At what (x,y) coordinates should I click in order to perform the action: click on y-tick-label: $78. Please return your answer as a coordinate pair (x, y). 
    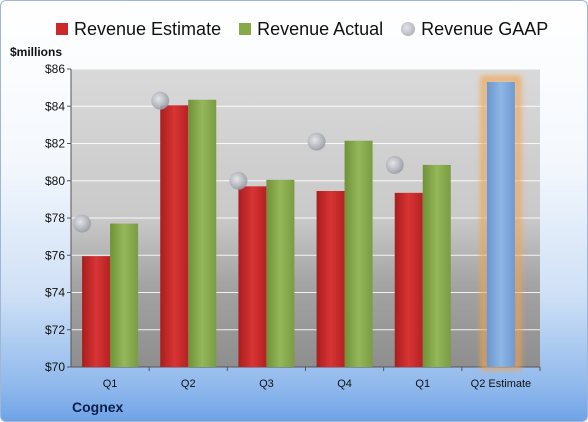
    Looking at the image, I should click on (55, 218).